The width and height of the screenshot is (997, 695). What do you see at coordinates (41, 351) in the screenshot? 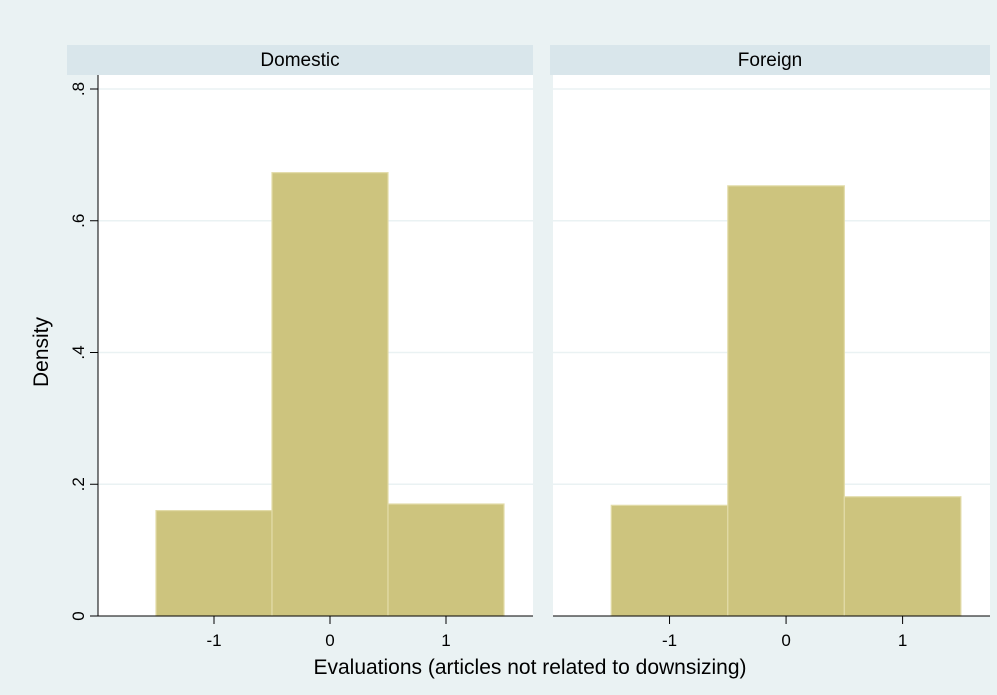
I see `y-axis-label: Density` at bounding box center [41, 351].